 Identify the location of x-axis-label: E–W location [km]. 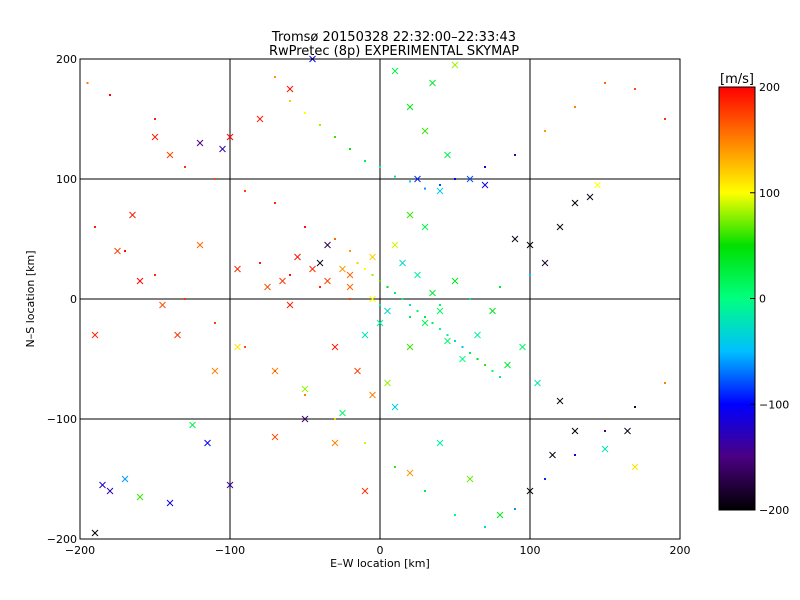
(380, 563).